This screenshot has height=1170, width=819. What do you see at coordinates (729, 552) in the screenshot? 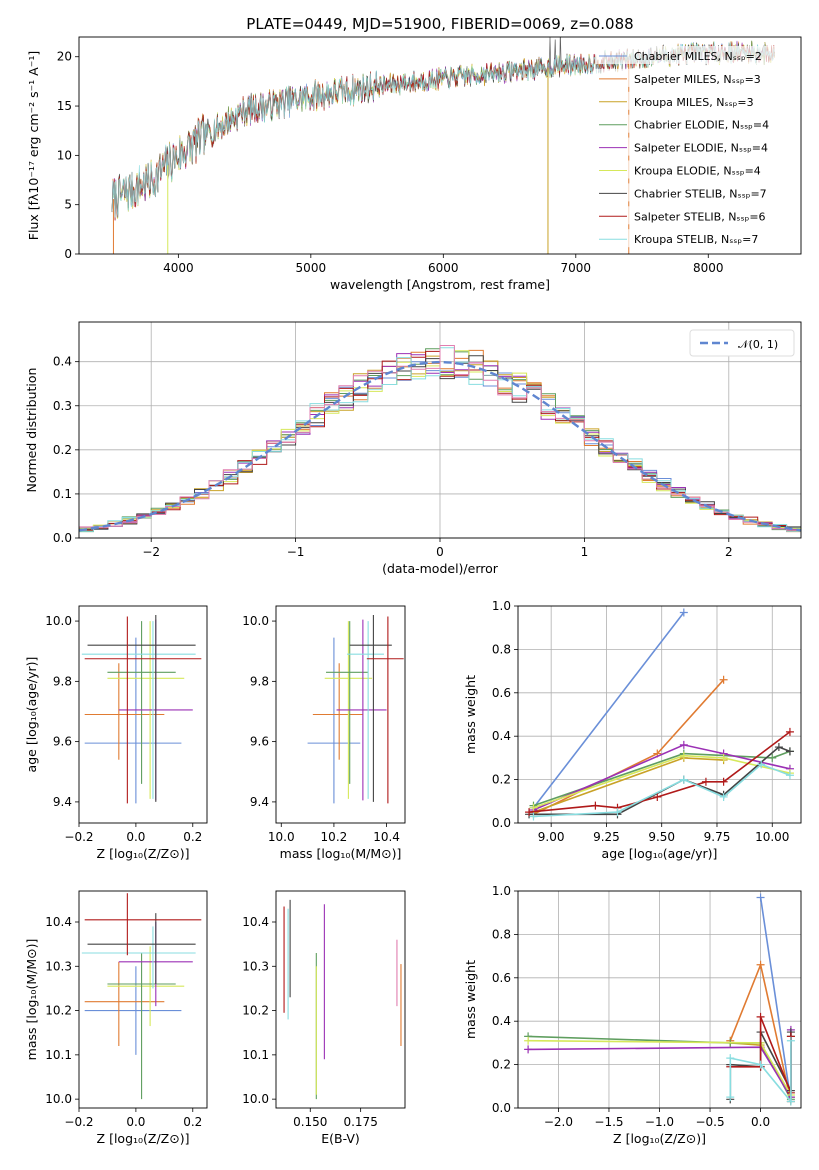
I see `x-tick-label: 2` at bounding box center [729, 552].